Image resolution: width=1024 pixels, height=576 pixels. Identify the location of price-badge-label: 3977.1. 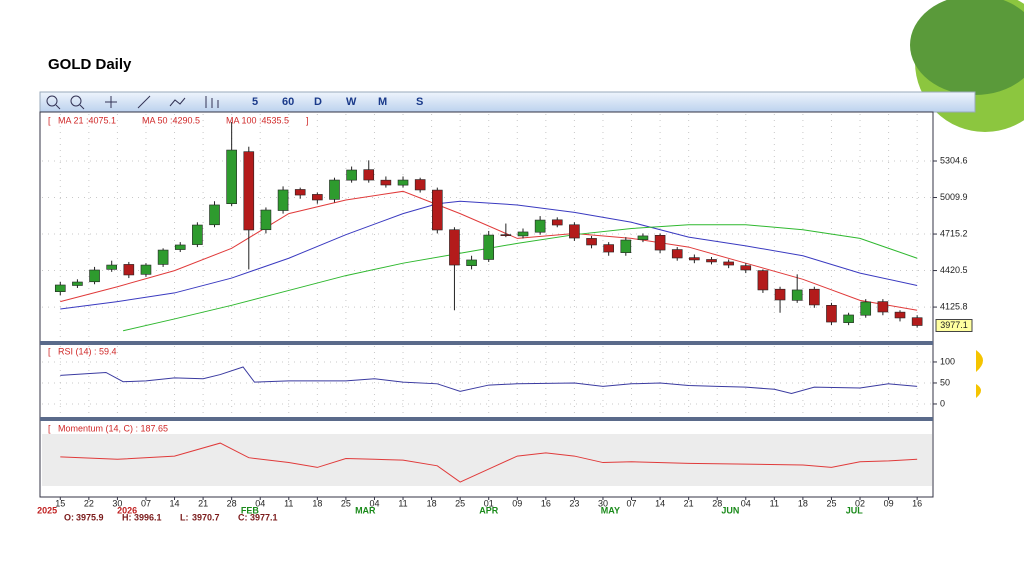
(954, 325).